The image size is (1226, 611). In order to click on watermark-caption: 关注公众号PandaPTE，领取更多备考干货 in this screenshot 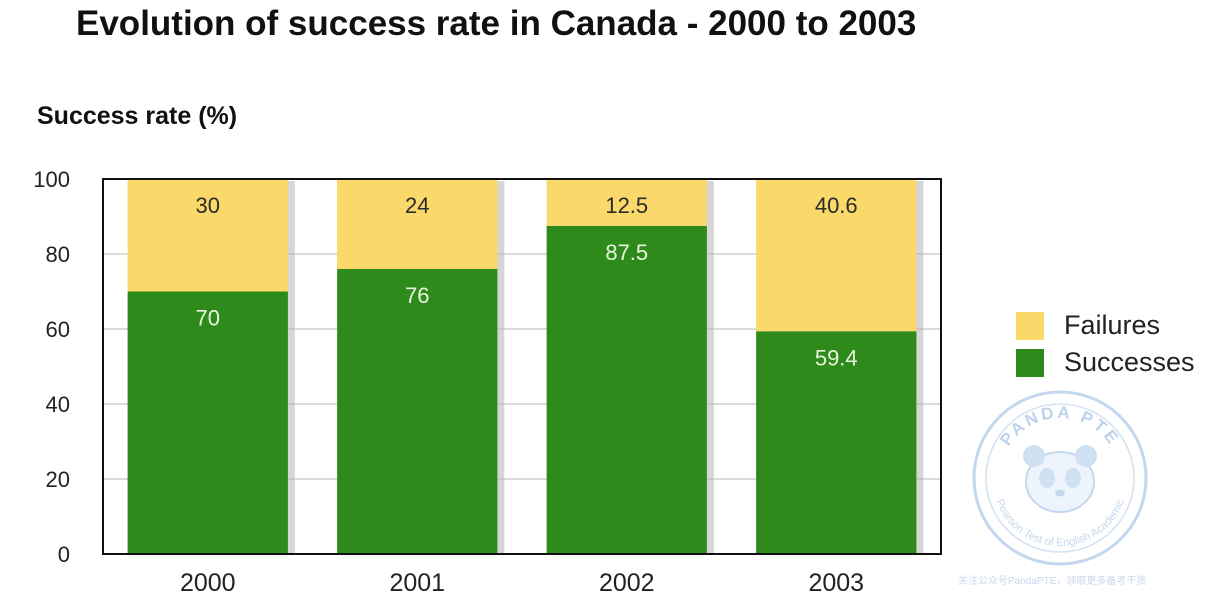, I will do `click(1052, 581)`.